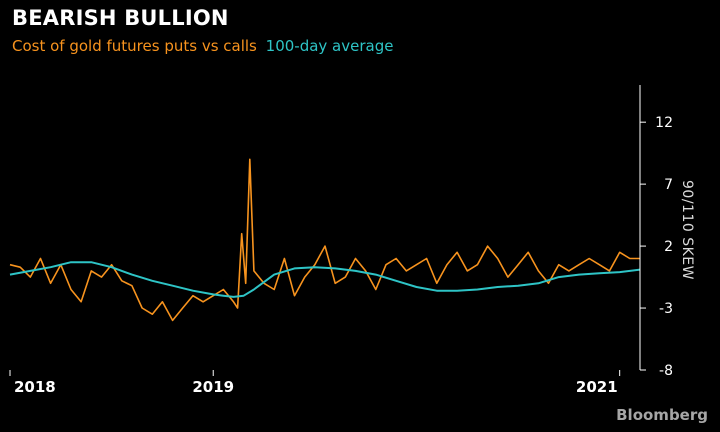 This screenshot has height=432, width=720. I want to click on legend-skew: Cost of gold futures puts vs calls, so click(134, 46).